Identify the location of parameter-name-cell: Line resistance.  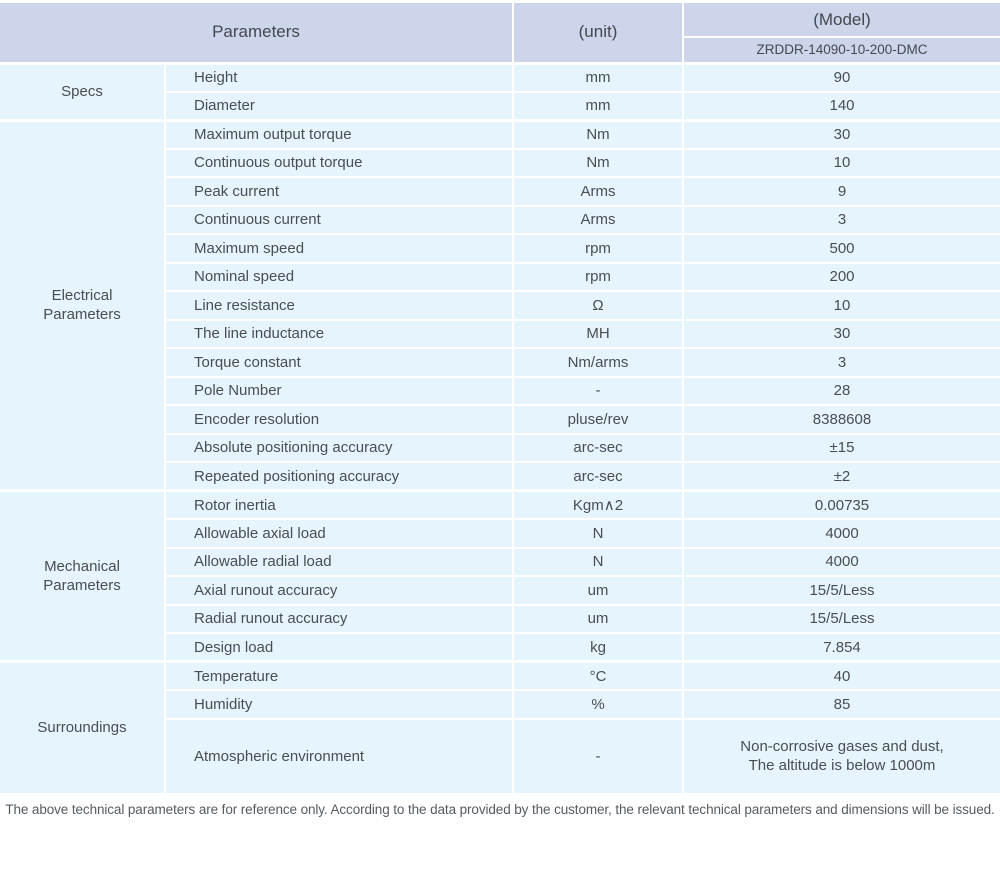
(338, 305).